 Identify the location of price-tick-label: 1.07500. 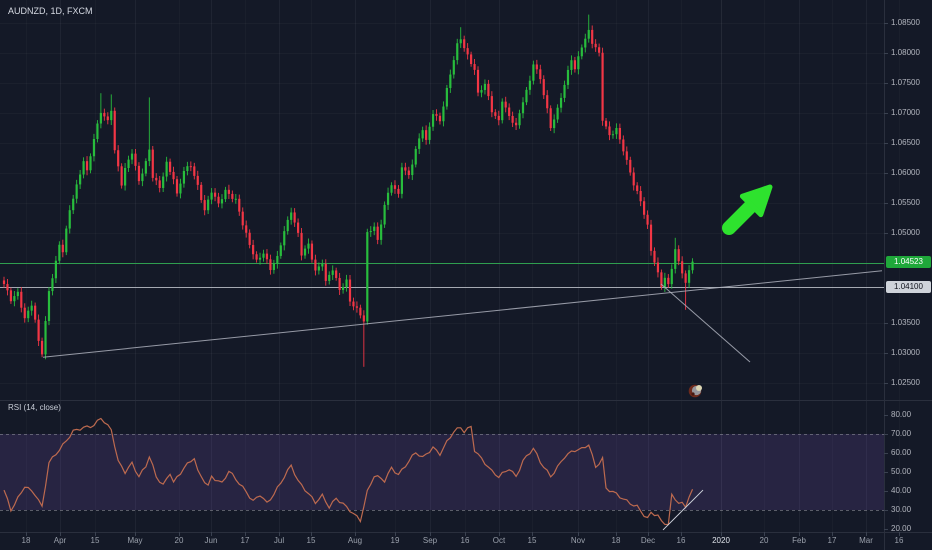
(905, 82).